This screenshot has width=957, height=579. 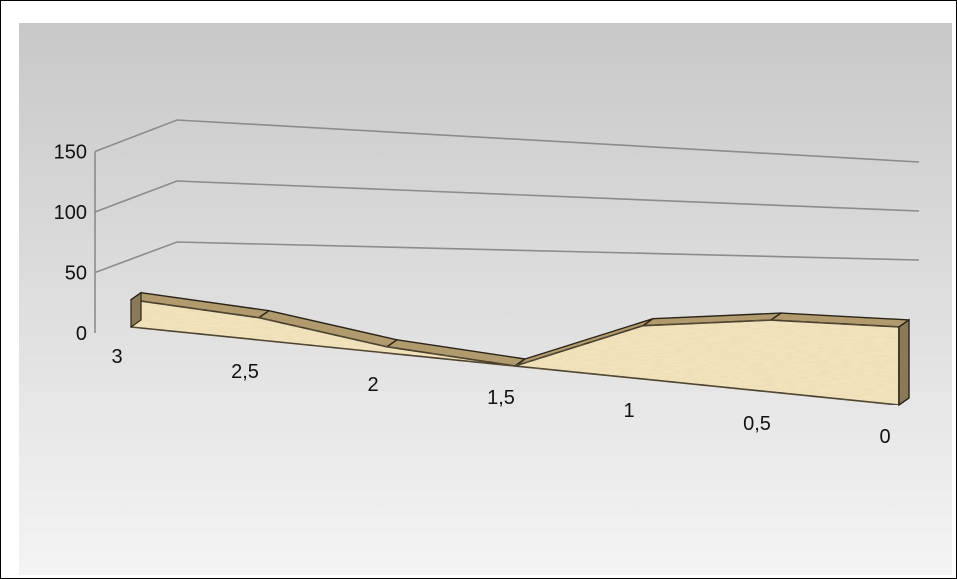 What do you see at coordinates (757, 424) in the screenshot?
I see `x-tick-label: 0,5` at bounding box center [757, 424].